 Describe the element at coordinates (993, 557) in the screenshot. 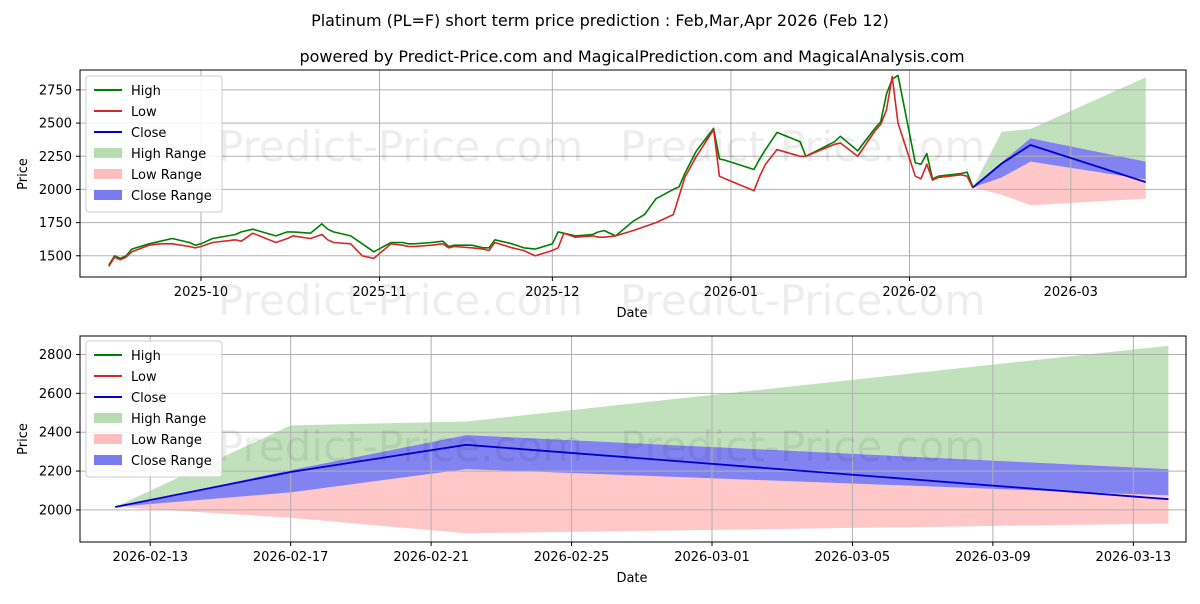

I see `x-tick-label: 2026-03-09` at that location.